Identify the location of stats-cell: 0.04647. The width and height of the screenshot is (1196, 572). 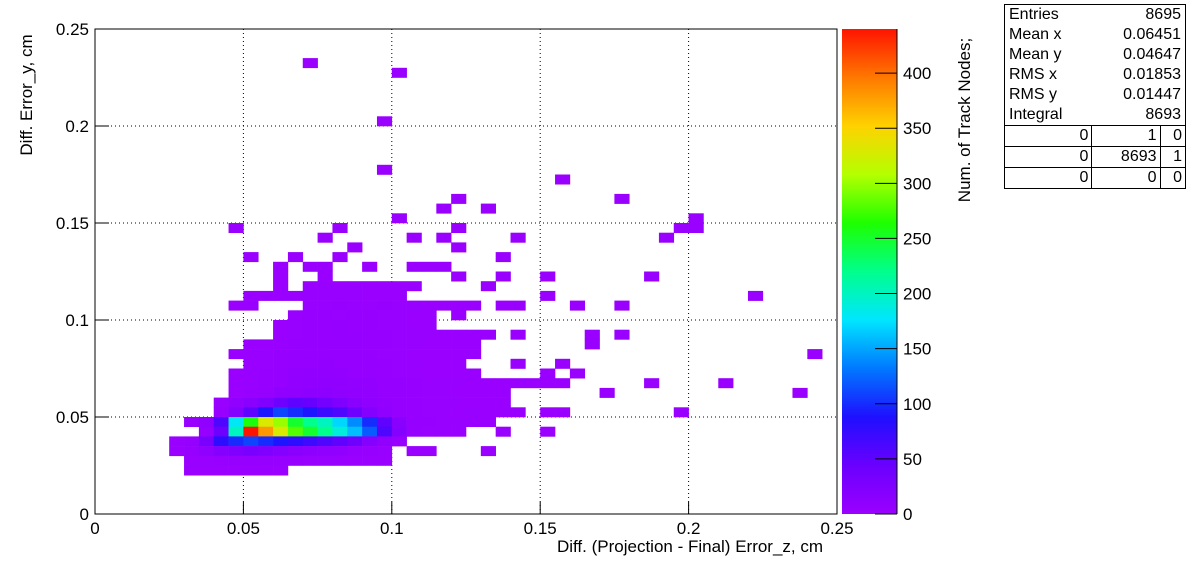
(1152, 54).